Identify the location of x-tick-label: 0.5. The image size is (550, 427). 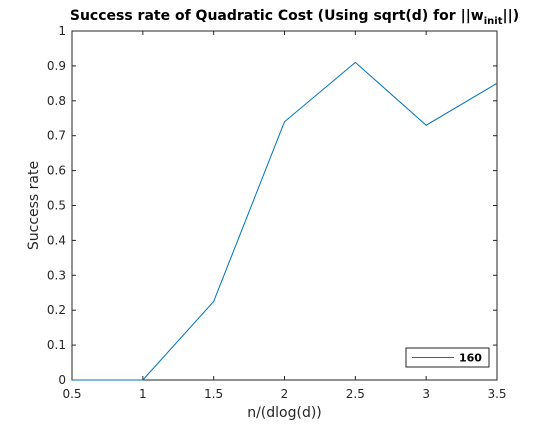
(71, 394).